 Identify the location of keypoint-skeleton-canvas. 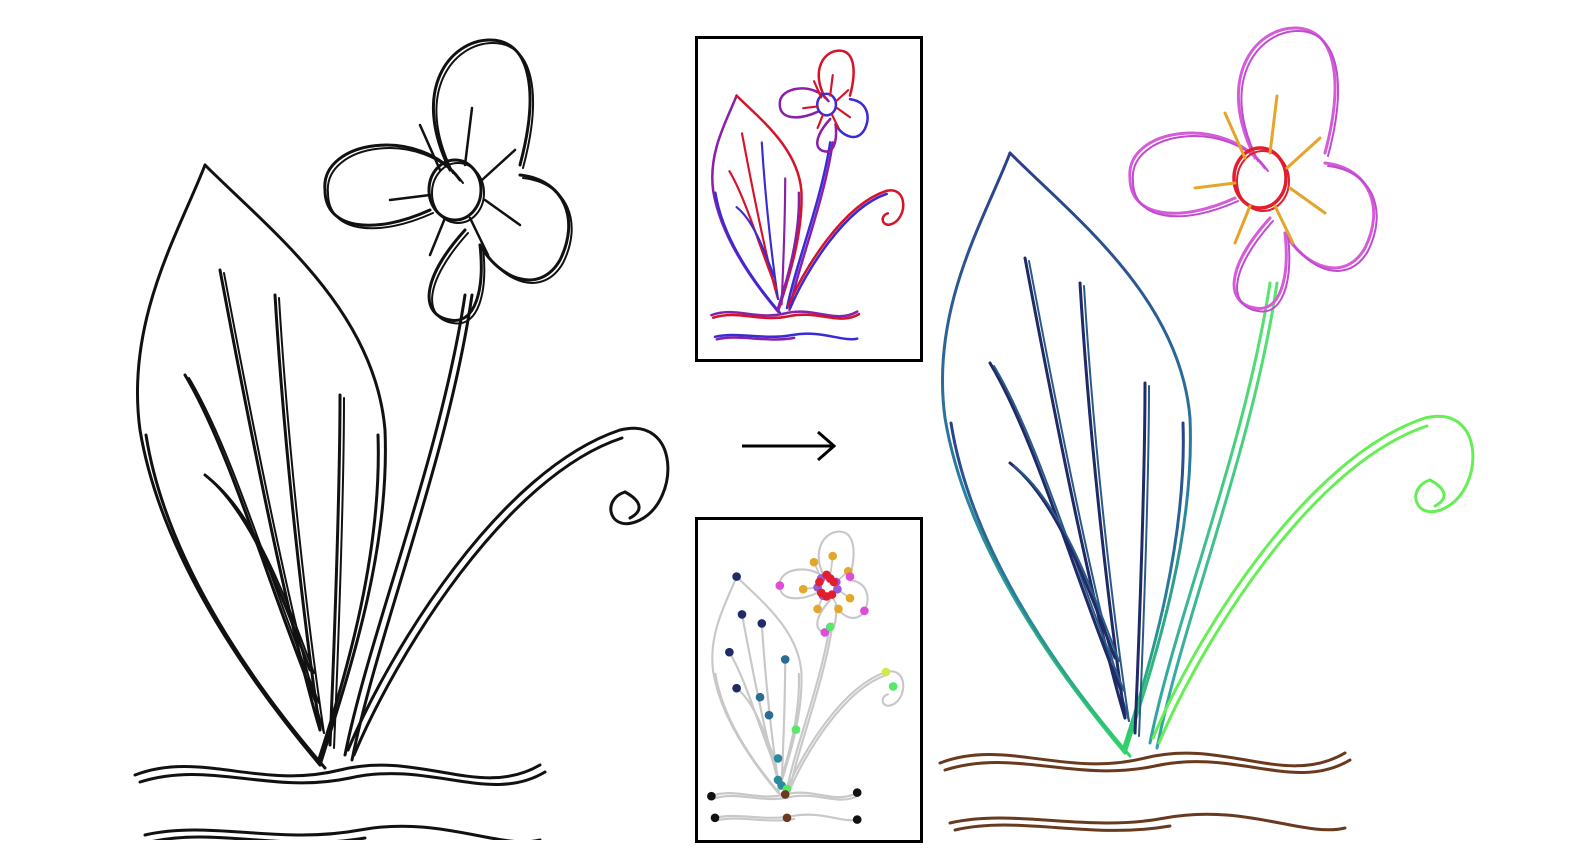
(806, 677).